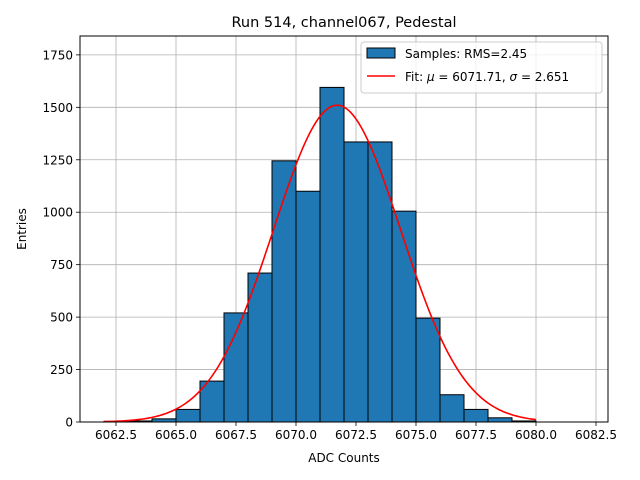 Image resolution: width=640 pixels, height=480 pixels. Describe the element at coordinates (57, 108) in the screenshot. I see `y-tick-label: 1500` at that location.